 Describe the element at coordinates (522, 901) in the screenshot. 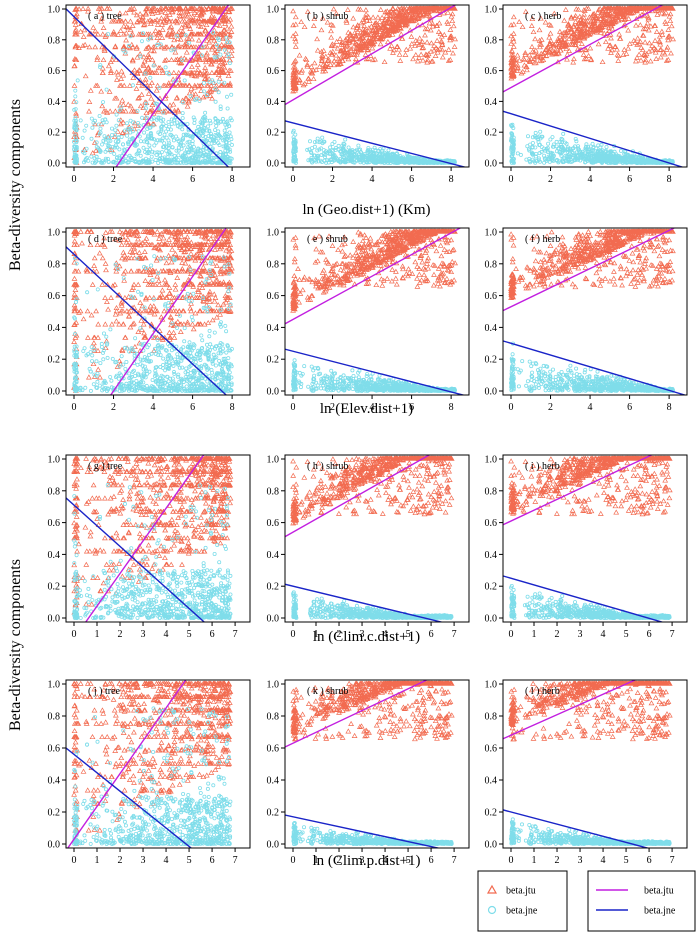

I see `legend-box-points` at that location.